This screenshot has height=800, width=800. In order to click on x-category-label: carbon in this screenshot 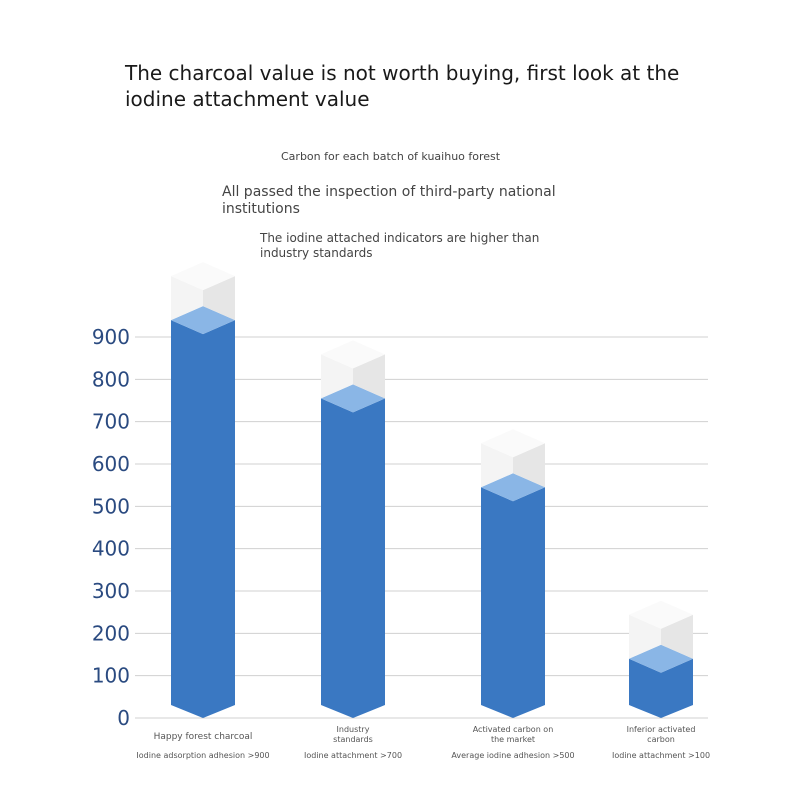, I will do `click(661, 739)`.